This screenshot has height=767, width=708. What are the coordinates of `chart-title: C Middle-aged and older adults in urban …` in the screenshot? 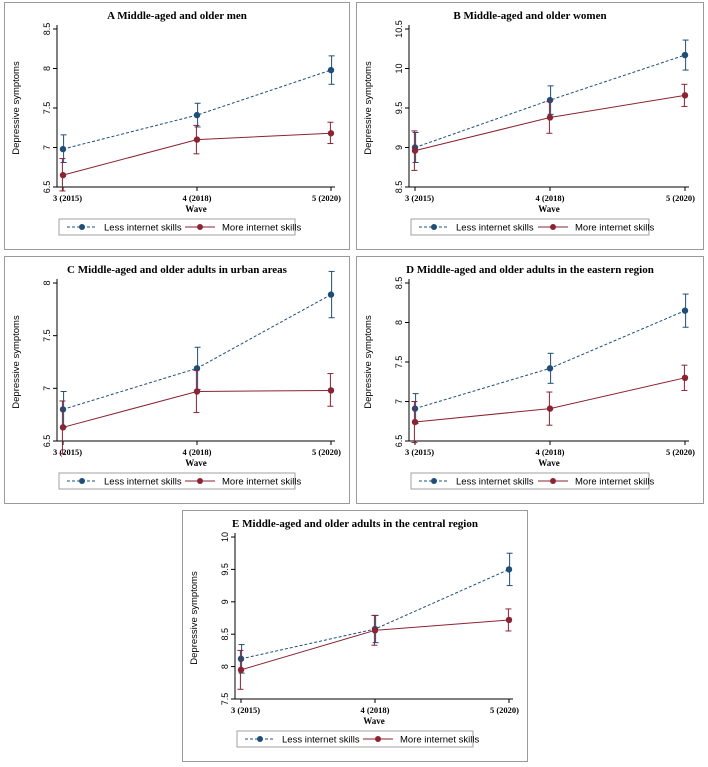 It's located at (177, 270).